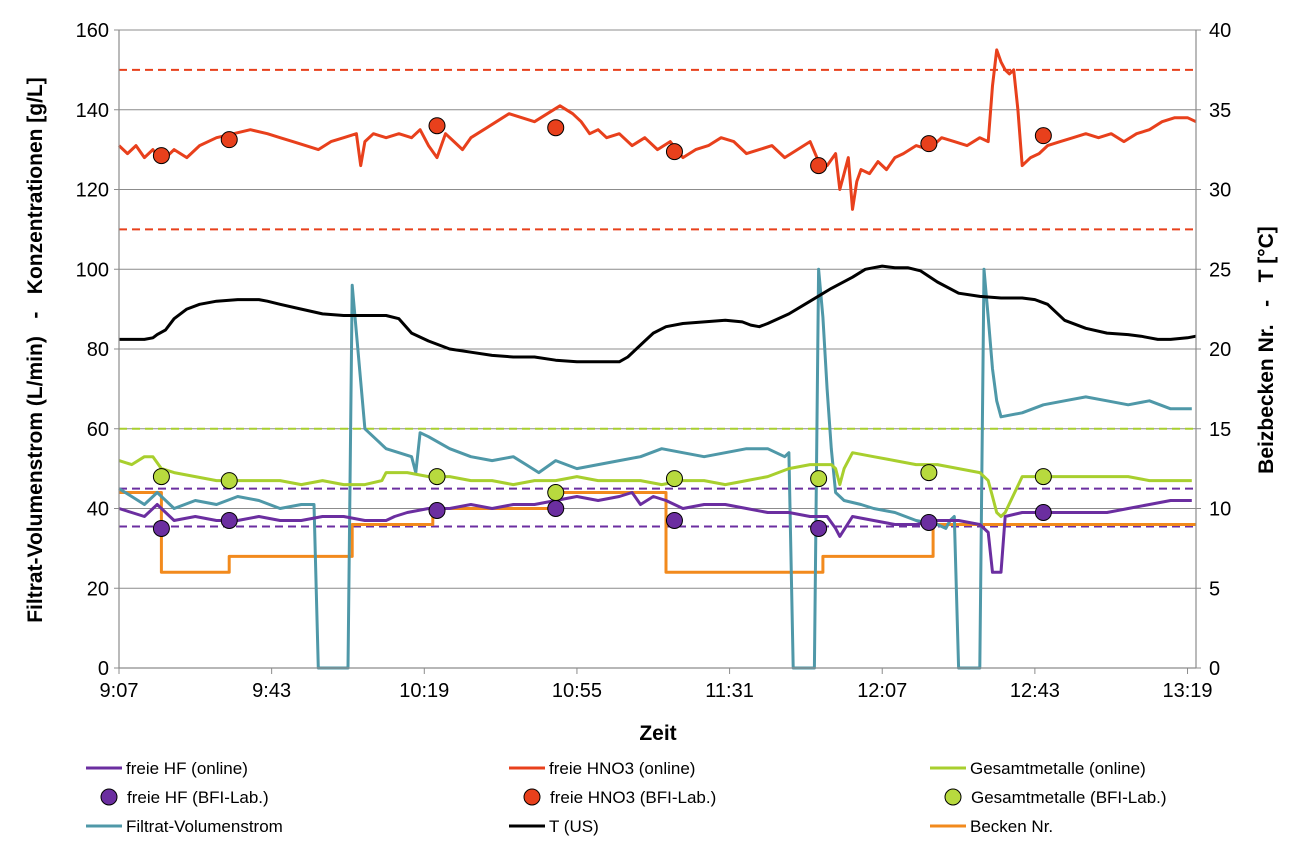 The width and height of the screenshot is (1300, 849). What do you see at coordinates (1220, 270) in the screenshot?
I see `y-tick-label-right: 25` at bounding box center [1220, 270].